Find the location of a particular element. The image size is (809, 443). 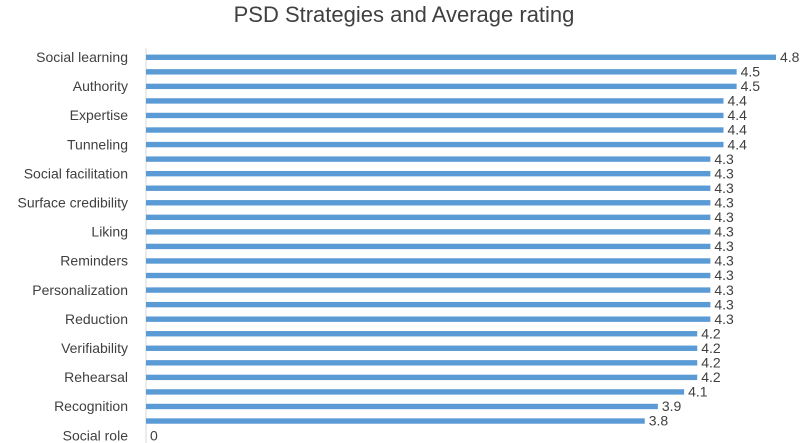

y-tick-label: Social role is located at coordinates (96, 435).